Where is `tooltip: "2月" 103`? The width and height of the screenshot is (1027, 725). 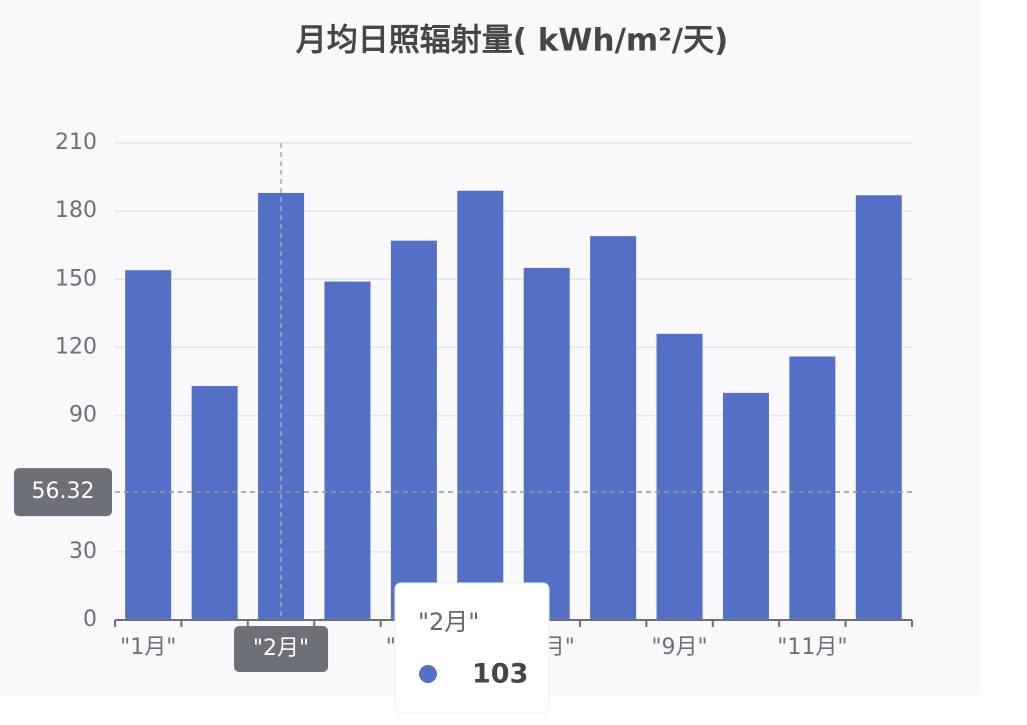 tooltip: "2月" 103 is located at coordinates (472, 648).